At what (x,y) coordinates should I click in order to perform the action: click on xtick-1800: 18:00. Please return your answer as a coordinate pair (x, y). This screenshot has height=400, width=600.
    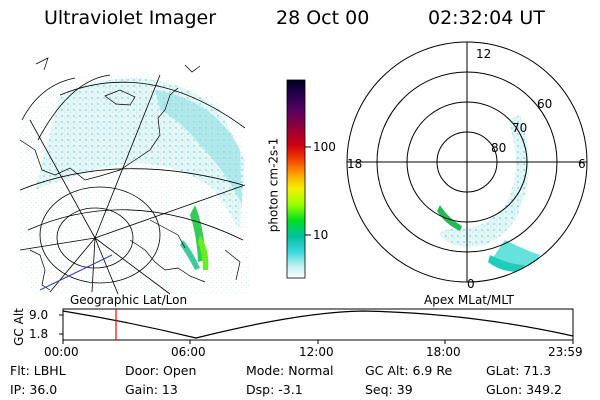
    Looking at the image, I should click on (443, 352).